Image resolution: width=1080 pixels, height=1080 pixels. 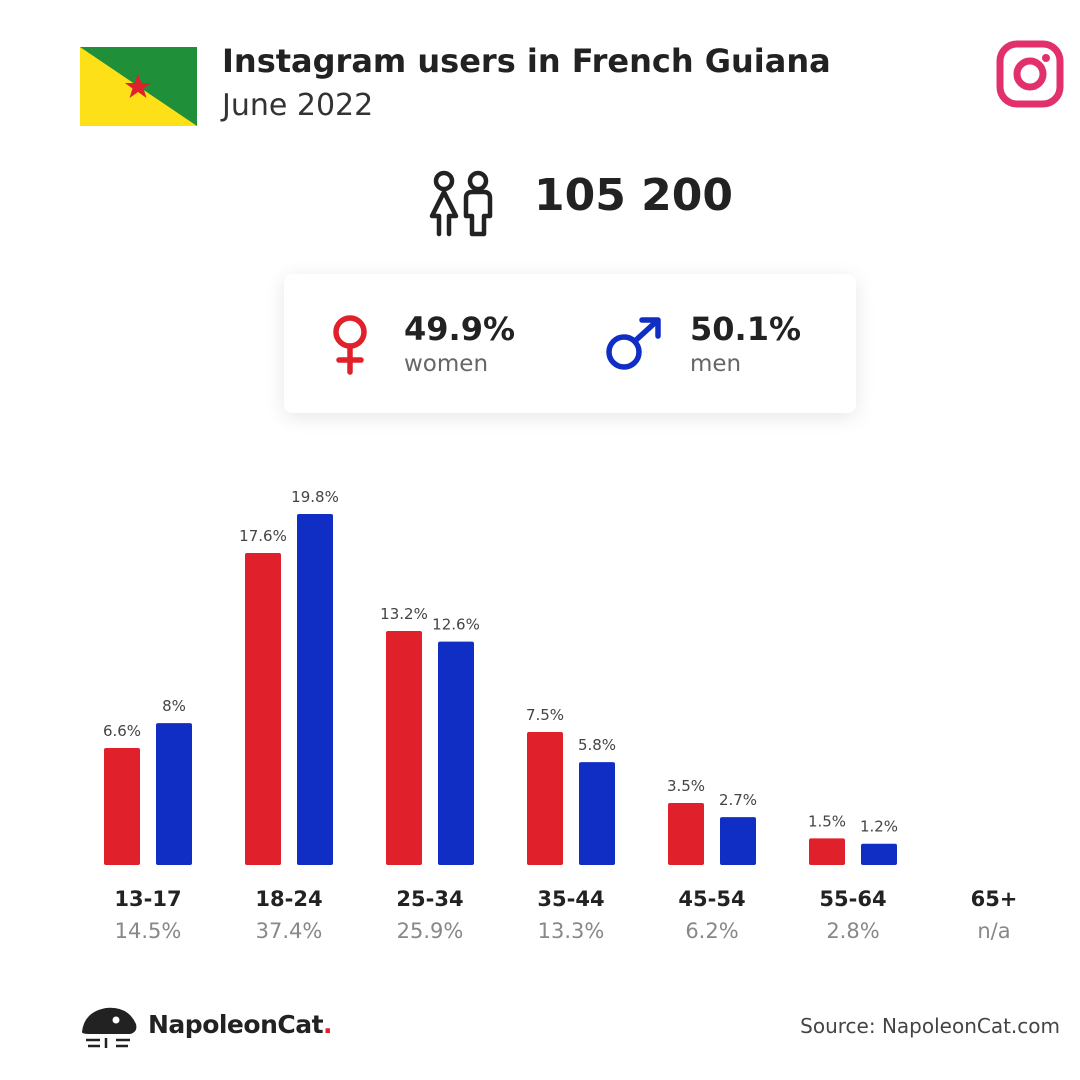 I want to click on category-label-18-24: 18-24, so click(x=288, y=899).